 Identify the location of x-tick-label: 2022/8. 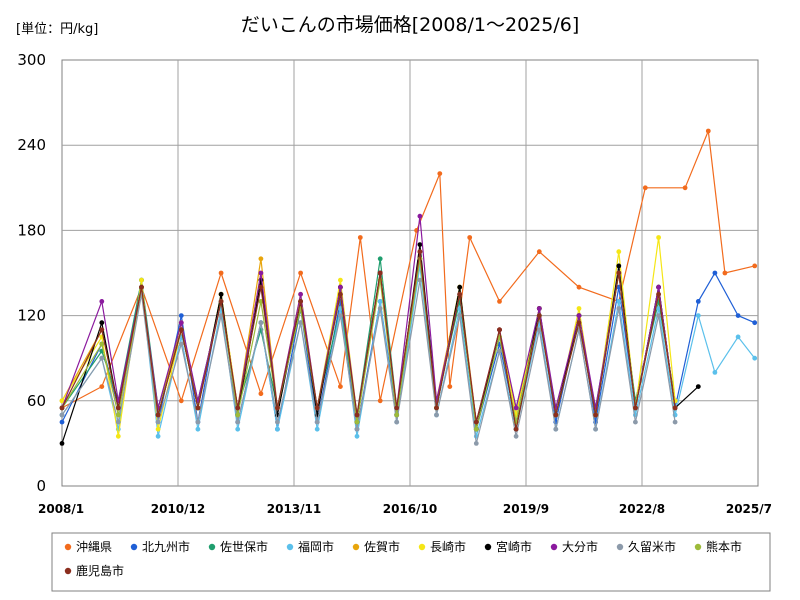
(642, 509).